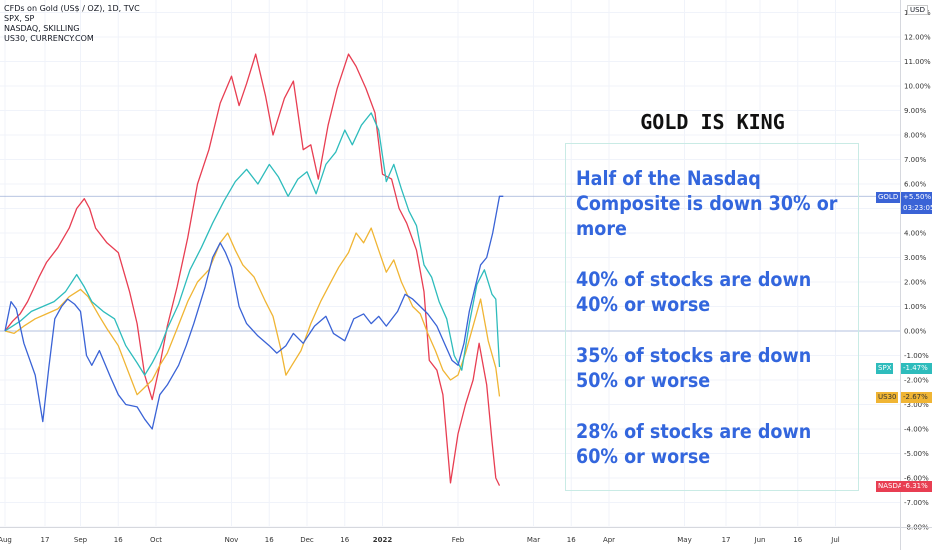  I want to click on gold-tag-countdown: 03:23:05, so click(916, 208).